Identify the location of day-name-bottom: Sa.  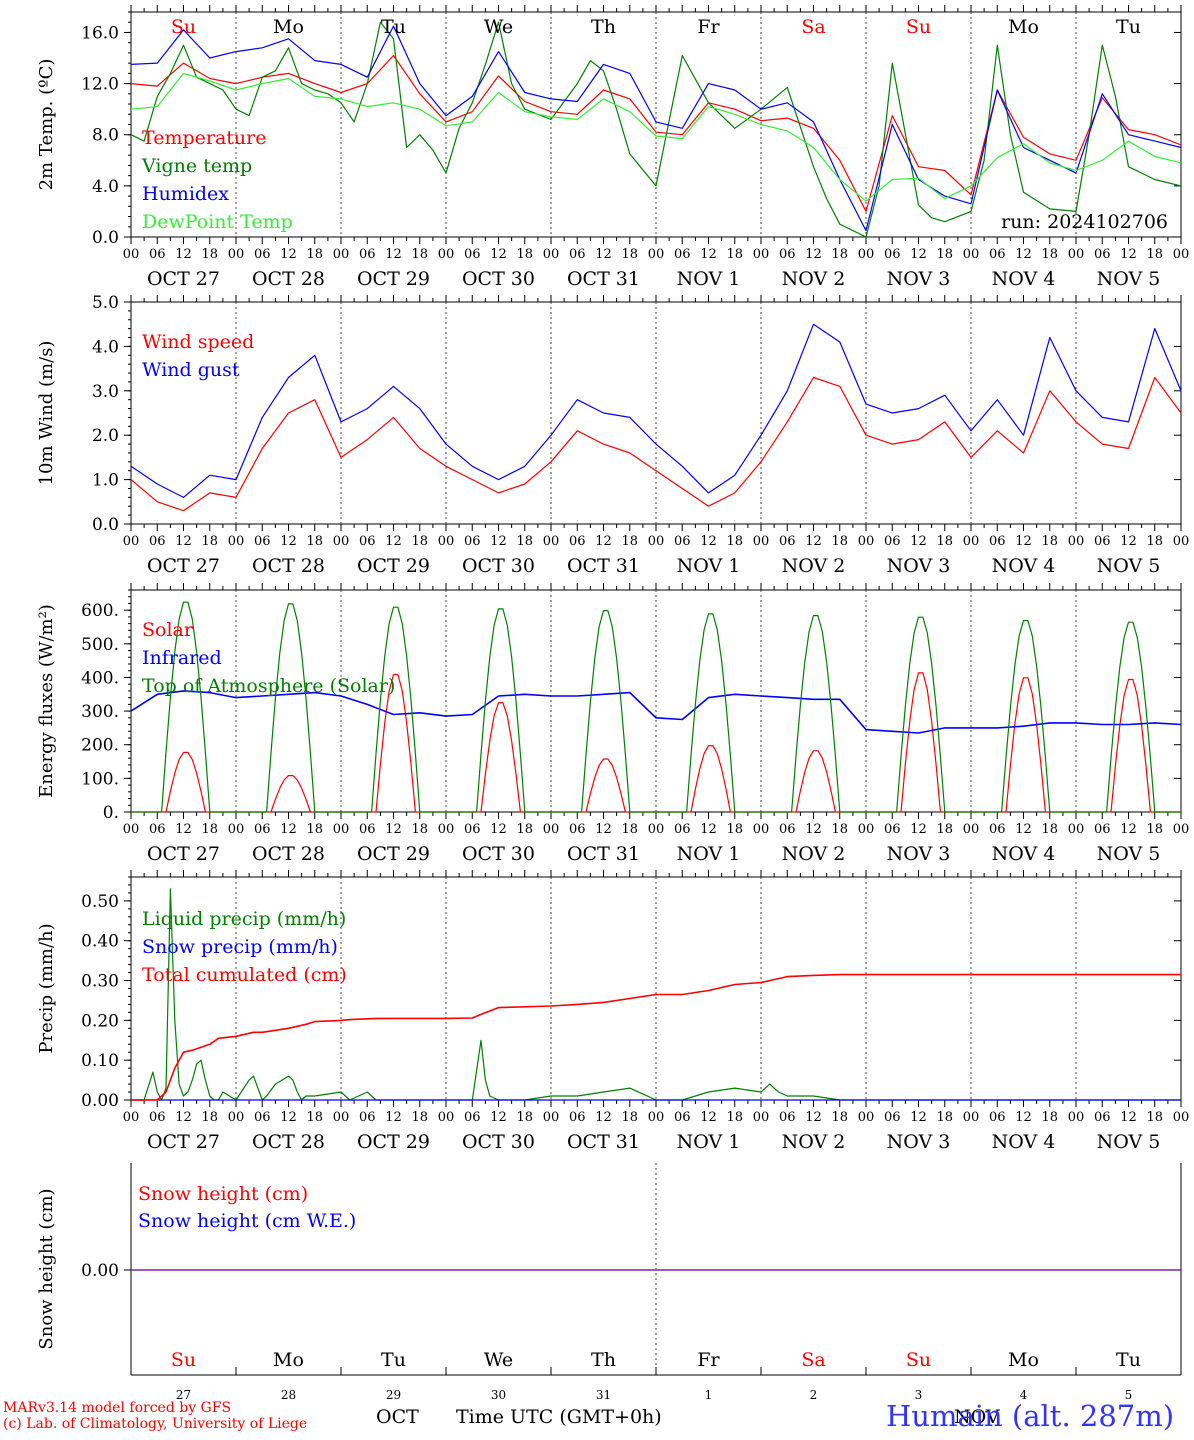
(813, 1360).